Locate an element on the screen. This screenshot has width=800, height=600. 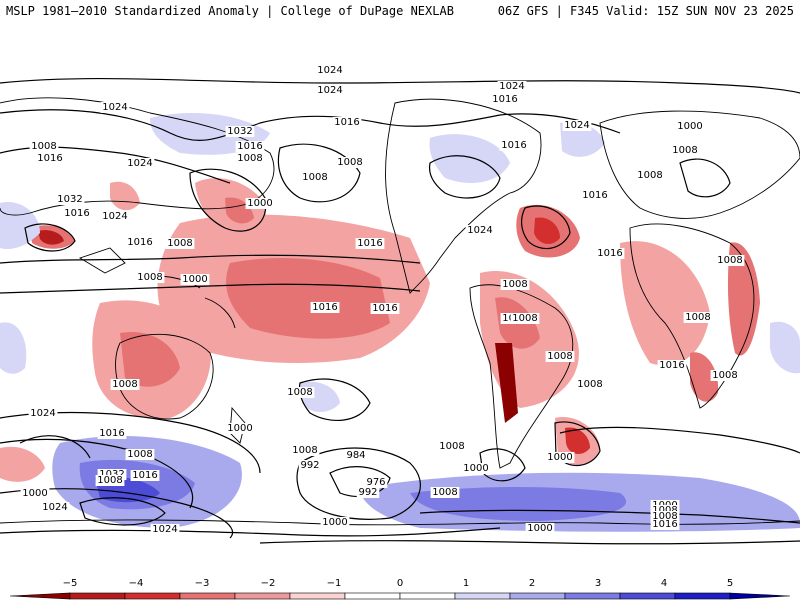
colorbar-tick: 3 is located at coordinates (598, 583).